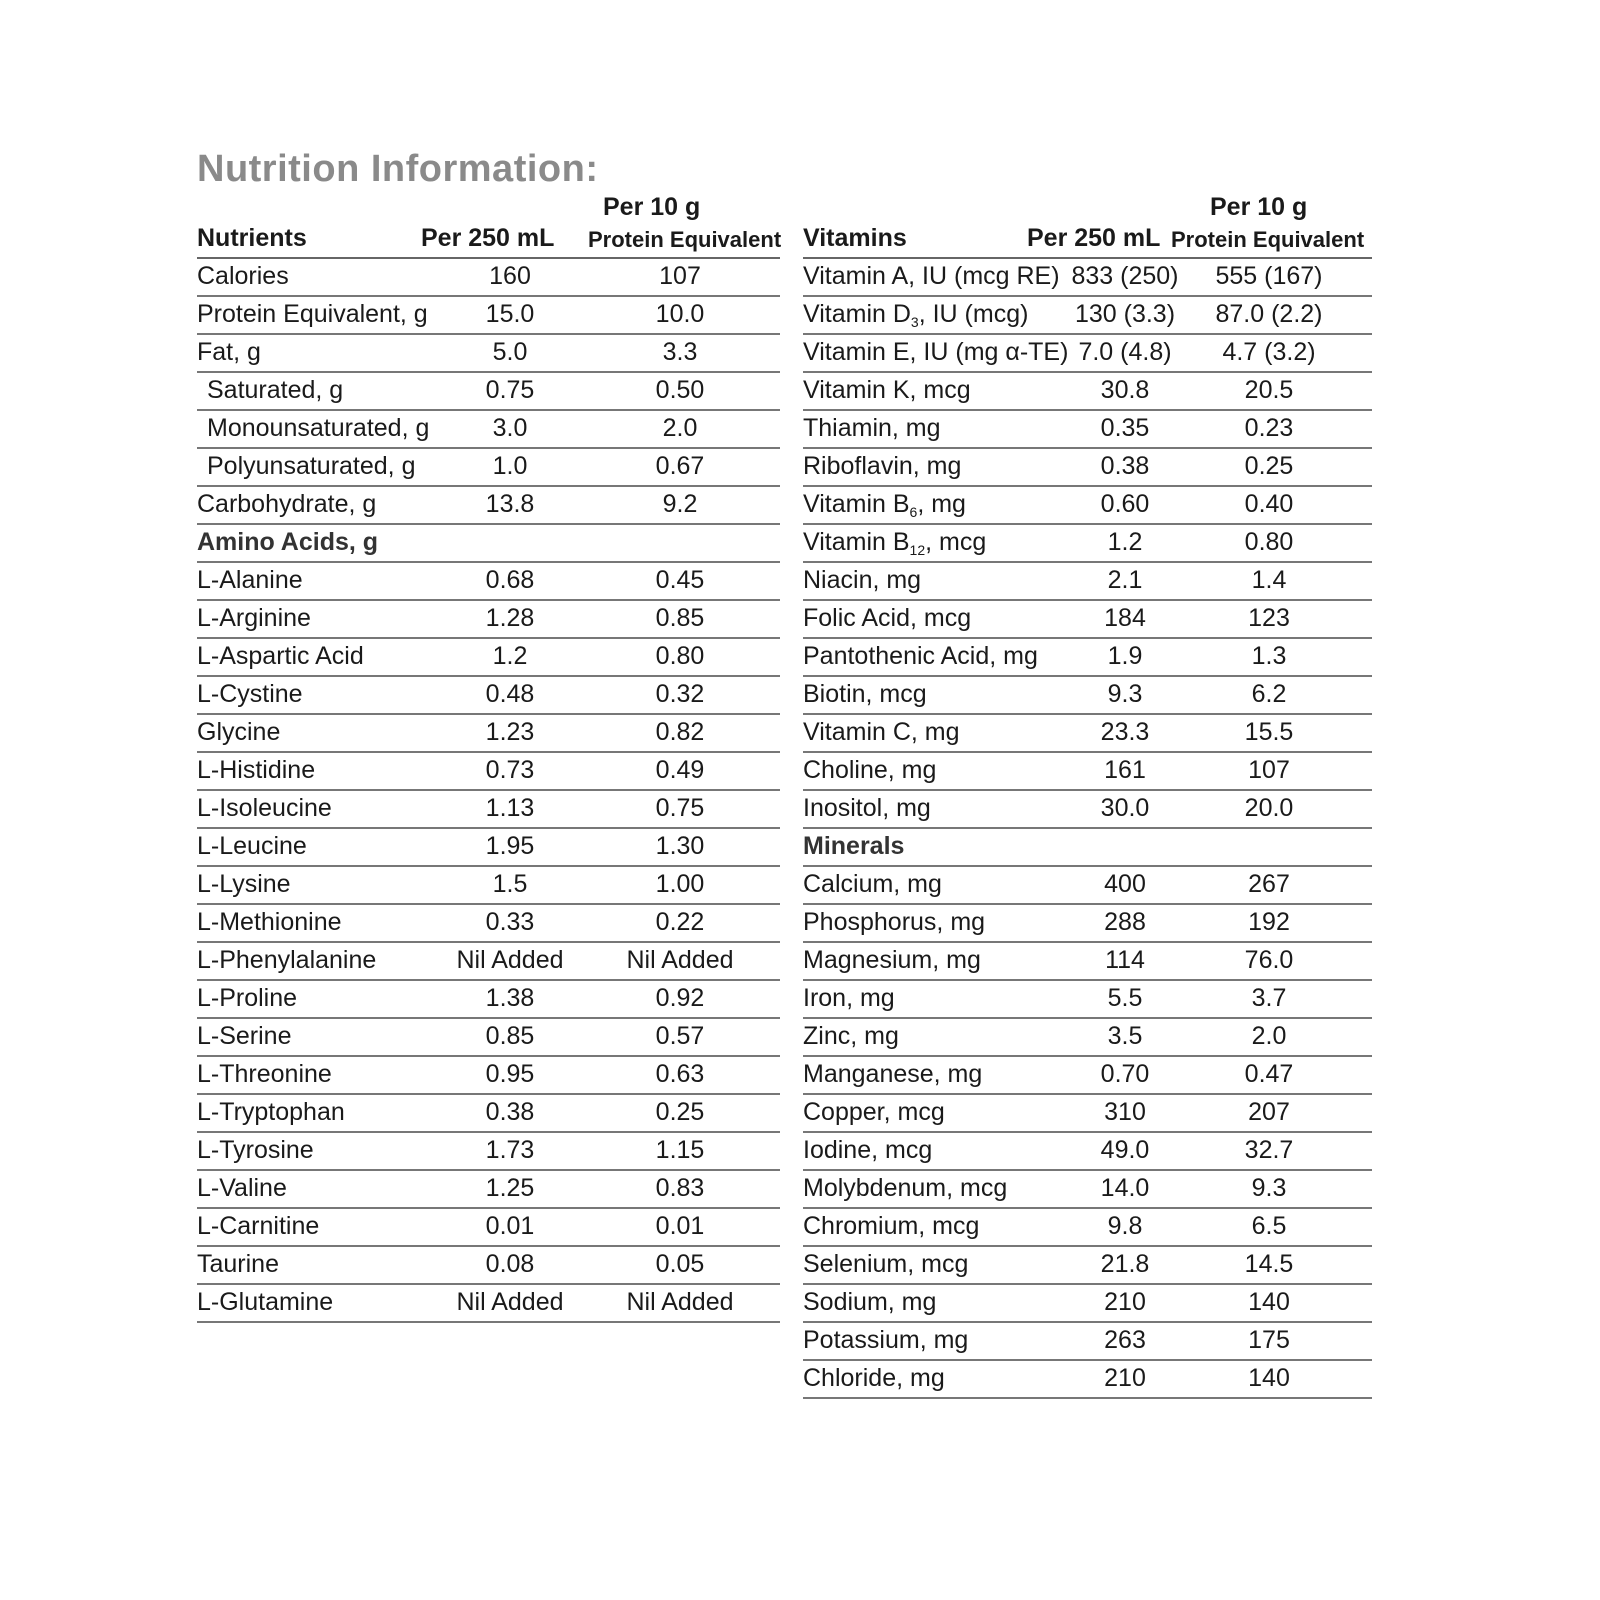  Describe the element at coordinates (398, 169) in the screenshot. I see `page-title: Nutrition Information:` at that location.